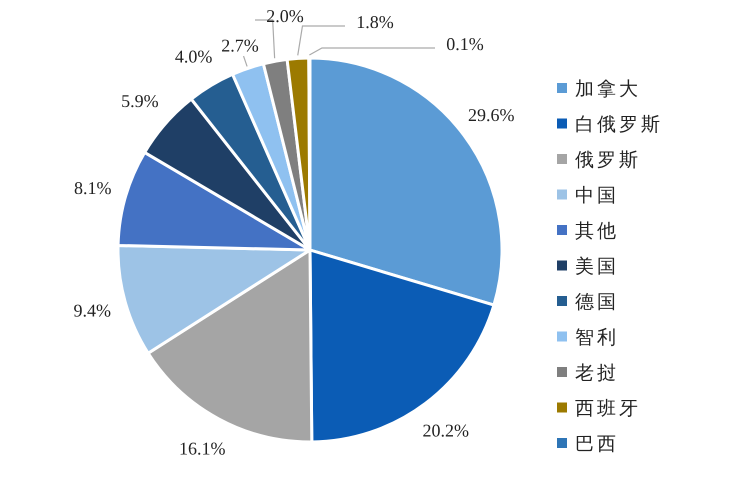 The image size is (750, 500). Describe the element at coordinates (597, 231) in the screenshot. I see `legend-label: 其他` at that location.